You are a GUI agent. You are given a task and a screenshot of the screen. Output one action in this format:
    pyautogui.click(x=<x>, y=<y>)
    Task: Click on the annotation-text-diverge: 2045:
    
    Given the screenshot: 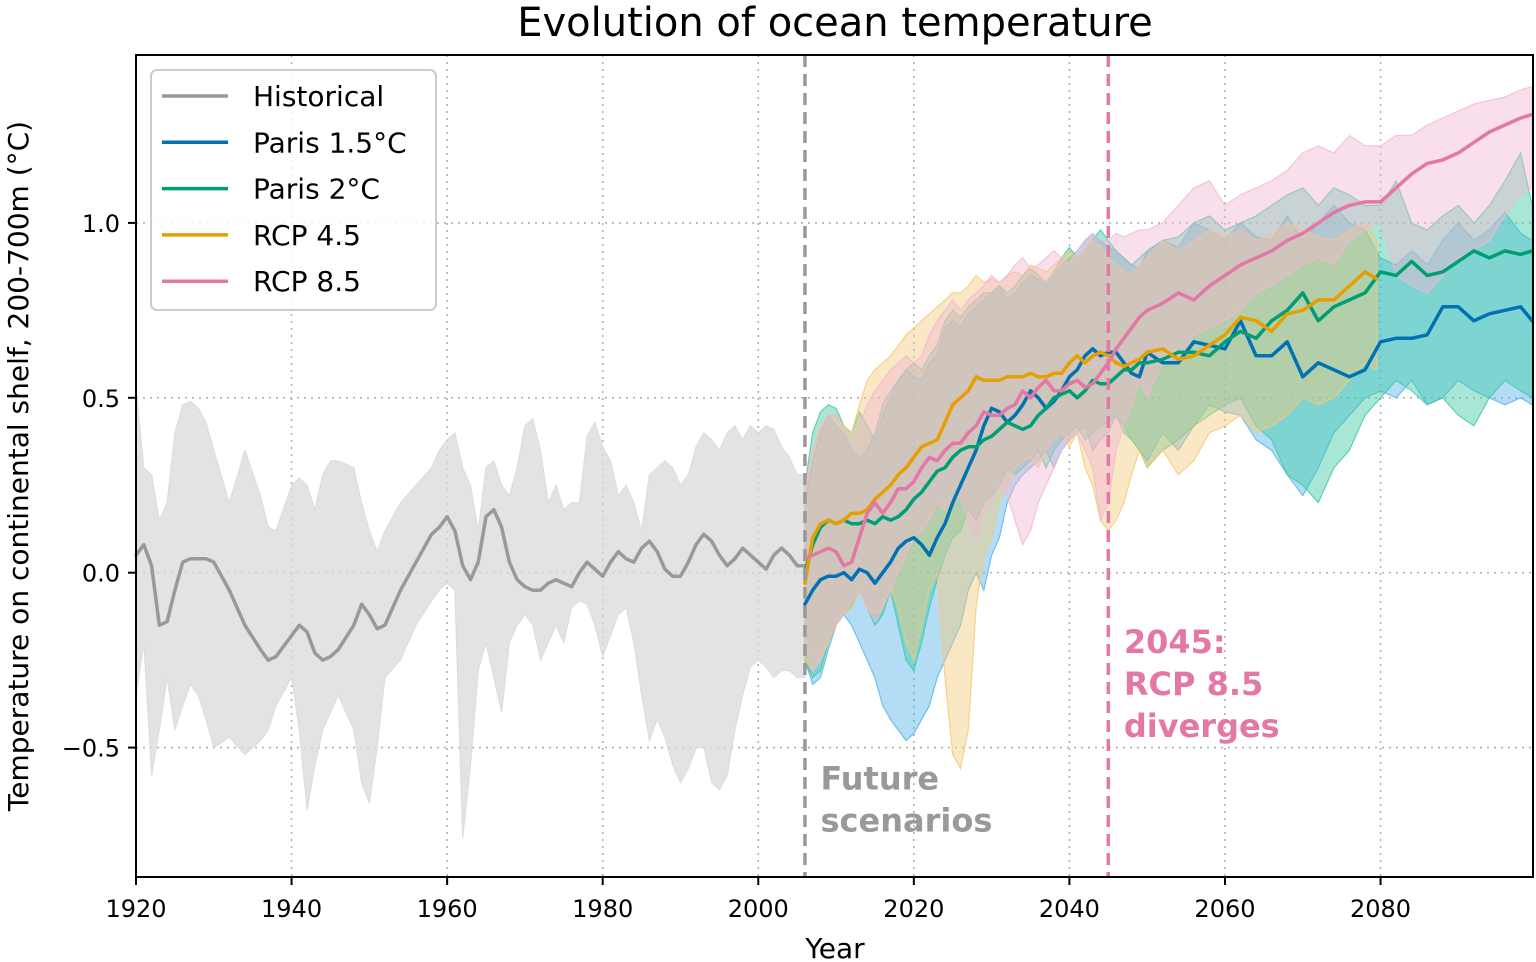 What is the action you would take?
    pyautogui.click(x=1175, y=642)
    